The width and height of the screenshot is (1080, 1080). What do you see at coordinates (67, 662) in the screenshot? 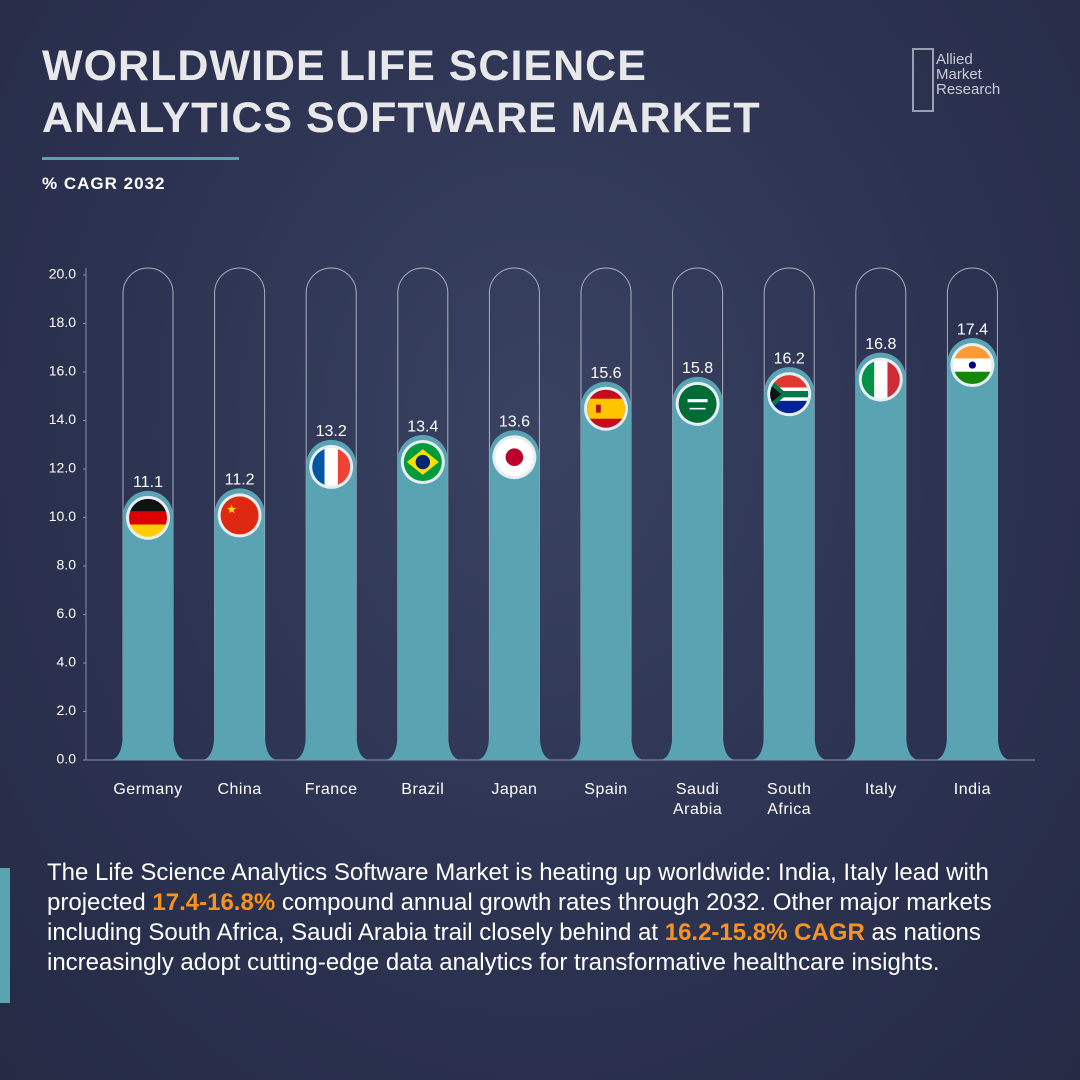
I see `y-tick-label: 4.0` at bounding box center [67, 662].